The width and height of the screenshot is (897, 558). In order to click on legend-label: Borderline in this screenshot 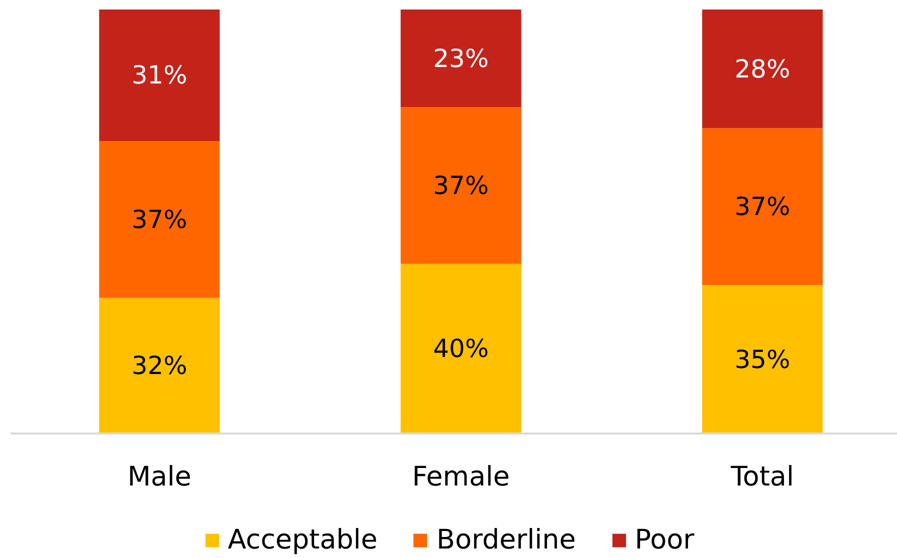, I will do `click(506, 540)`.